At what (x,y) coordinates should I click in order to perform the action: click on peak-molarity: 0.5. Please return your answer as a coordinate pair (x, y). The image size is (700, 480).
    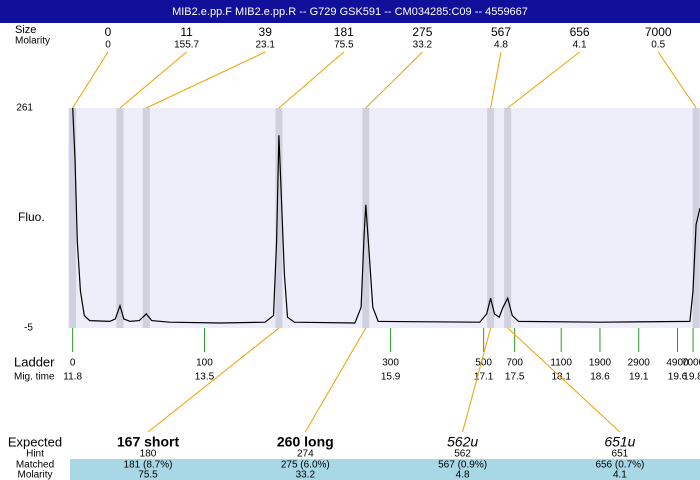
    Looking at the image, I should click on (658, 45).